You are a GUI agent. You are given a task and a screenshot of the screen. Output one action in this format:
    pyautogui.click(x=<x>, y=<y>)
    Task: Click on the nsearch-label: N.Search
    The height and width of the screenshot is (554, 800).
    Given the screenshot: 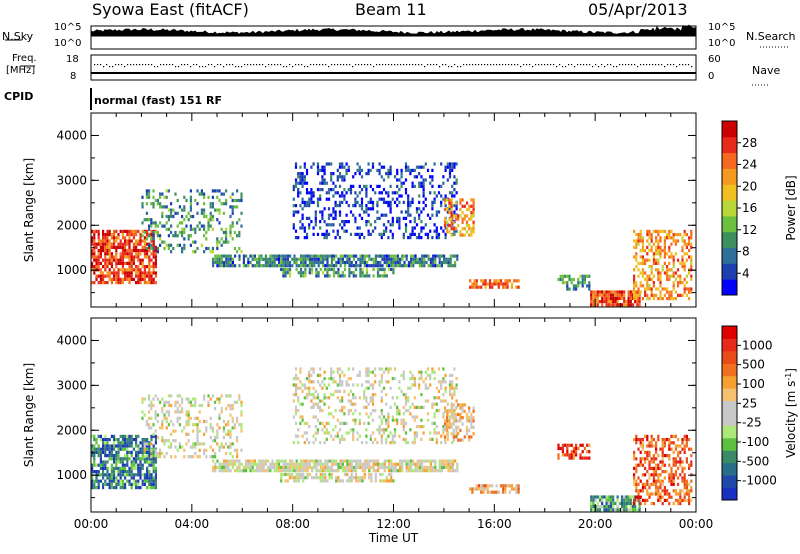 What is the action you would take?
    pyautogui.click(x=771, y=36)
    